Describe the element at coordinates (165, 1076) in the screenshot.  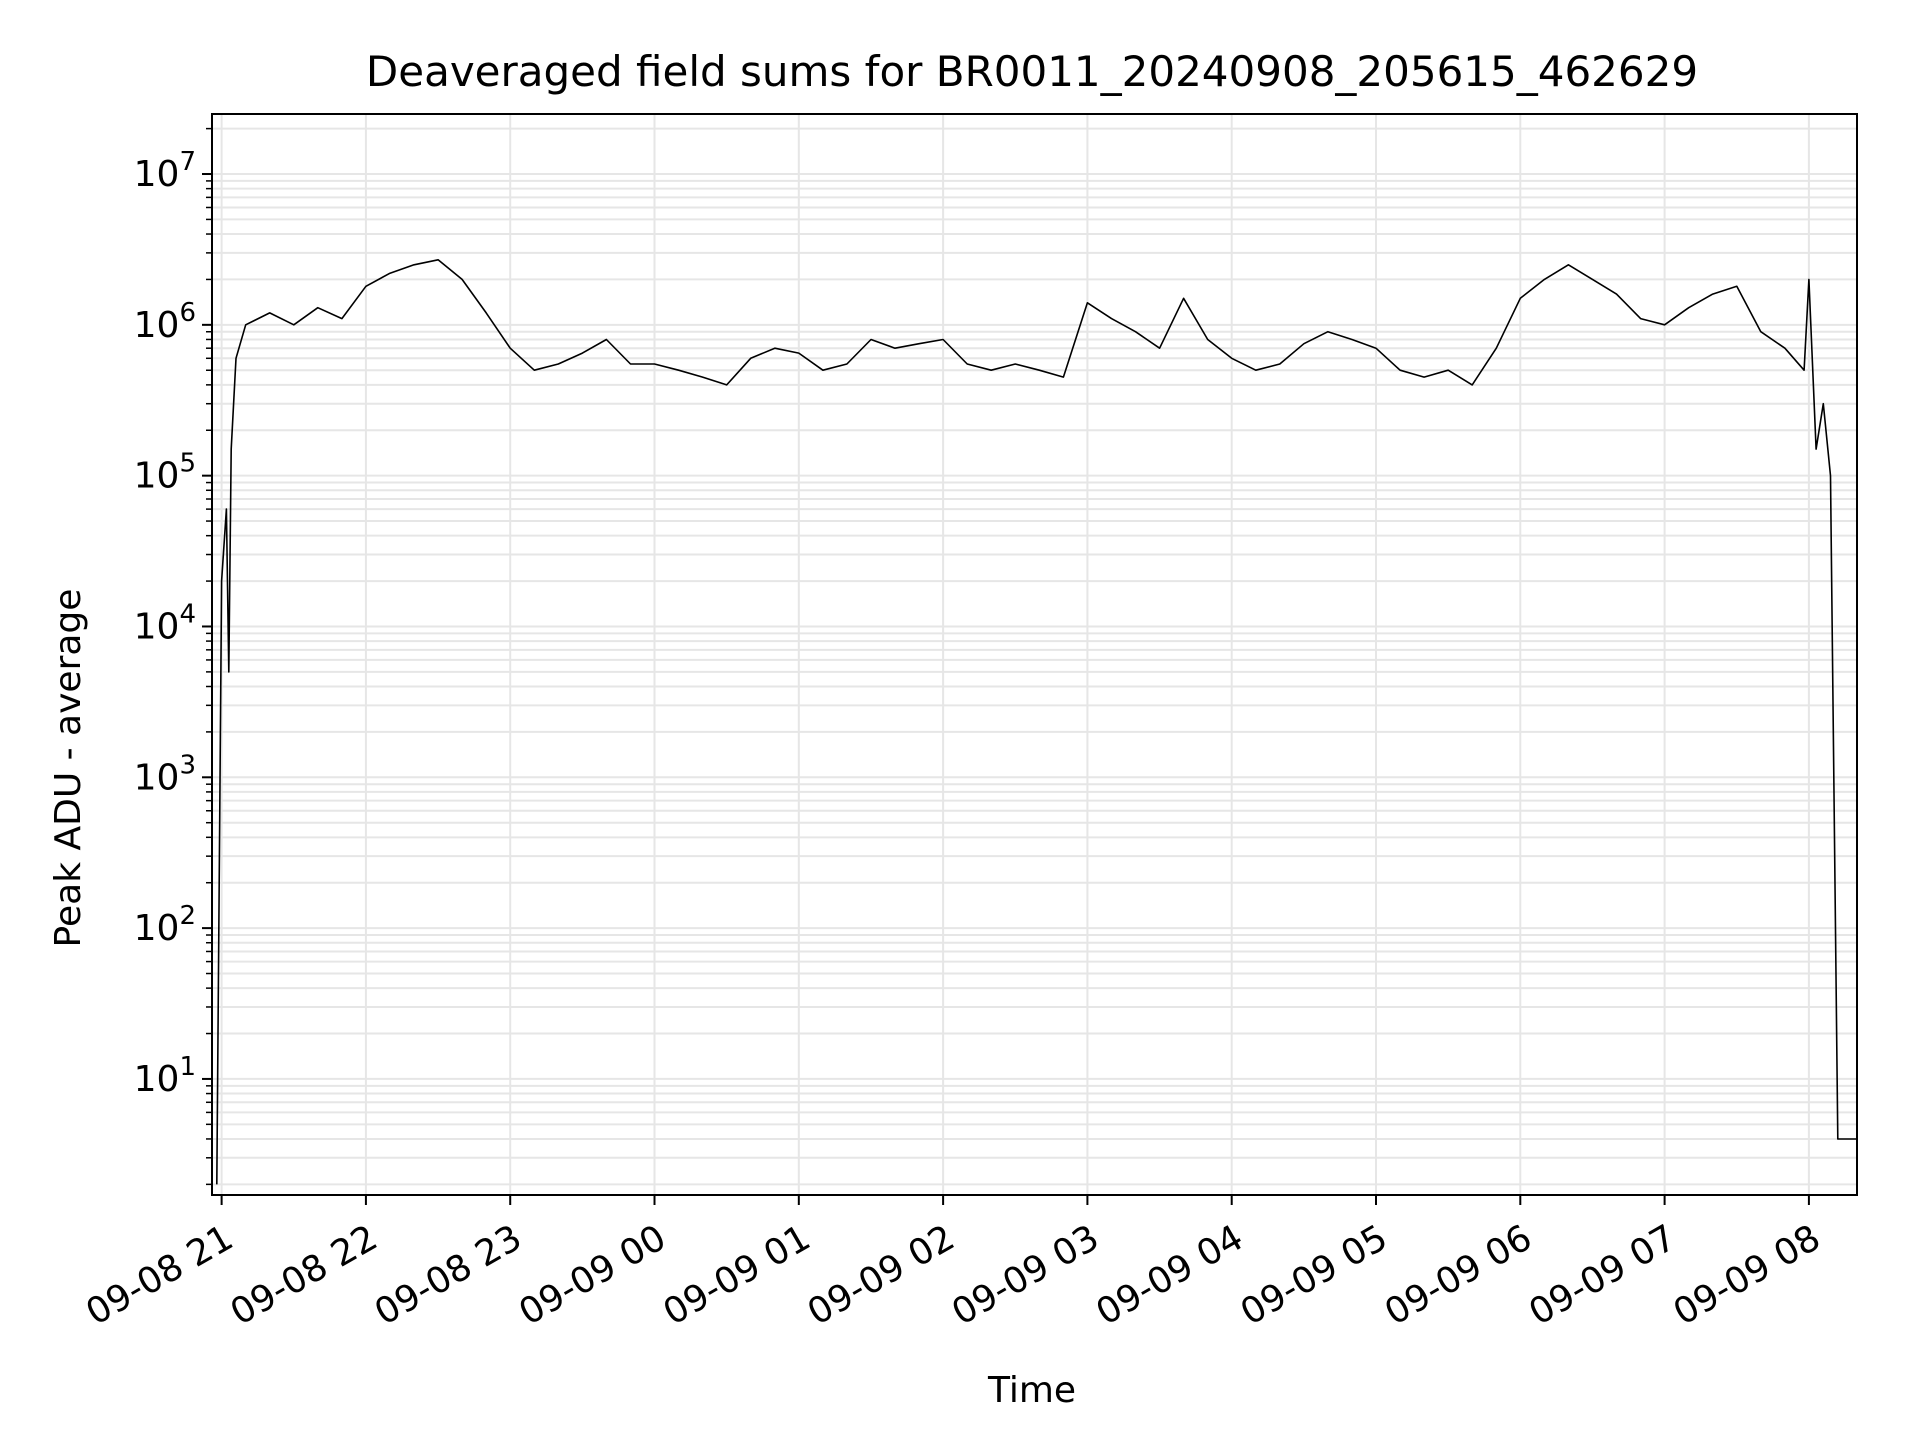
I see `y-tick-label: 10¹` at that location.